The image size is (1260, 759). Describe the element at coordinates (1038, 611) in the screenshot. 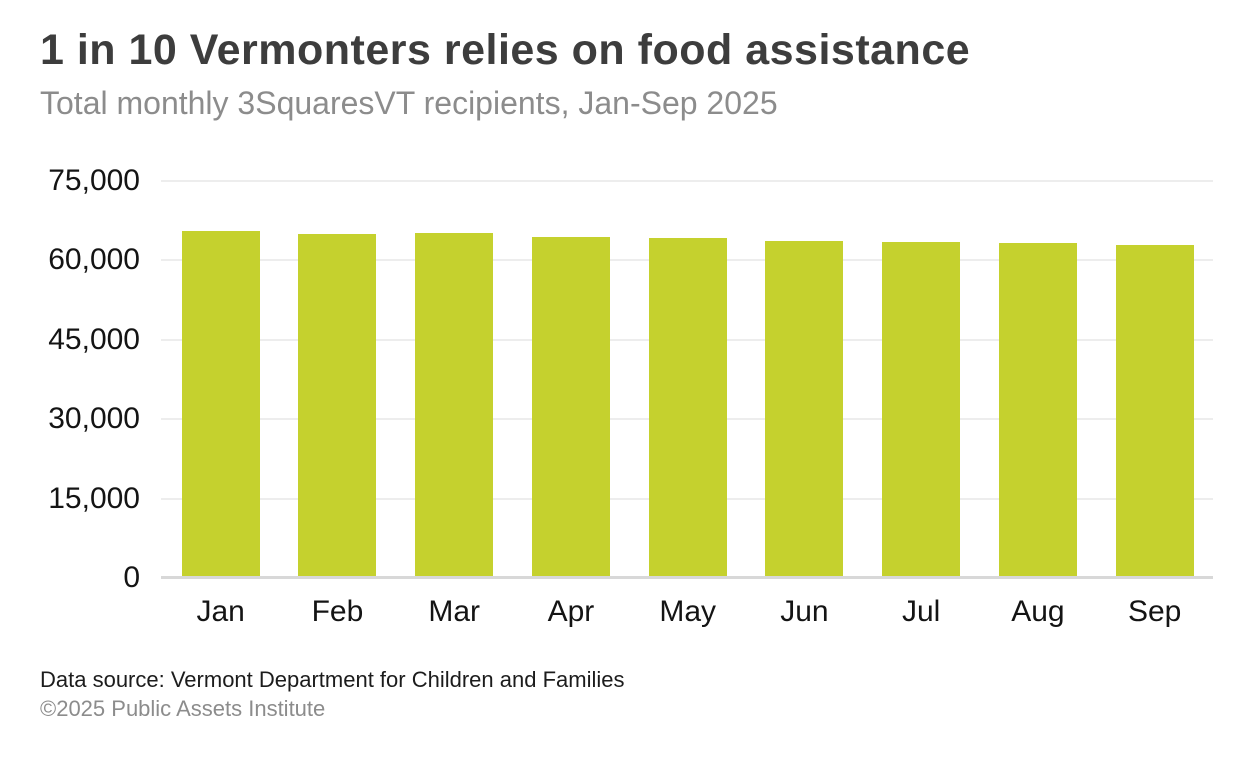

I see `x-tick-label: Aug` at that location.